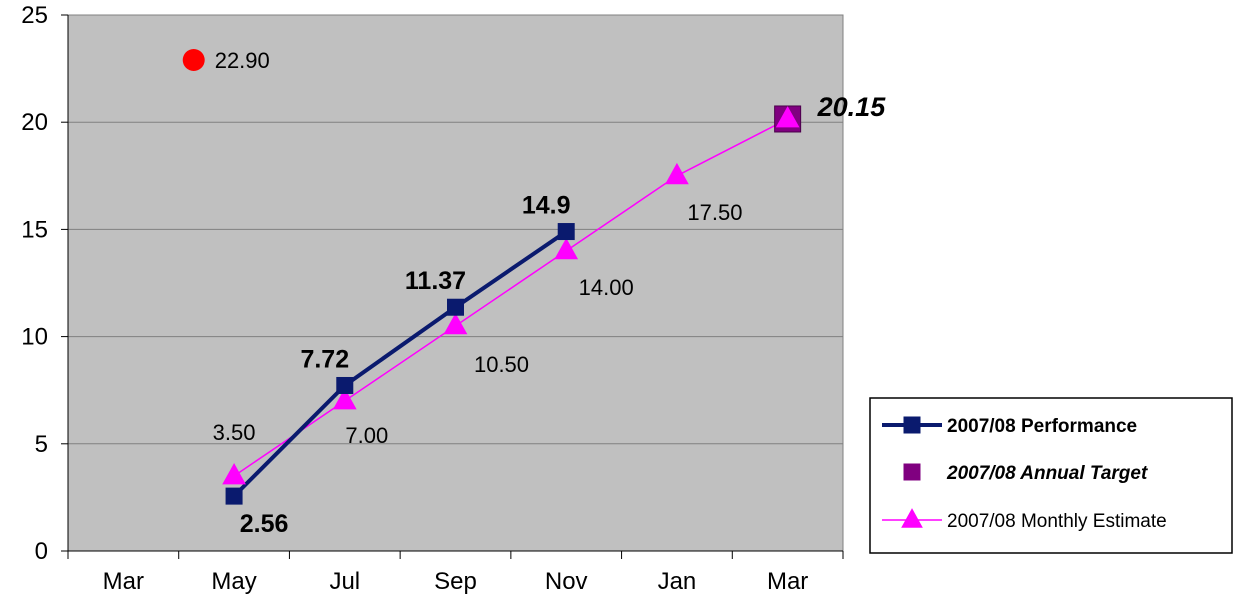  Describe the element at coordinates (41, 444) in the screenshot. I see `y-tick-label: 5` at that location.